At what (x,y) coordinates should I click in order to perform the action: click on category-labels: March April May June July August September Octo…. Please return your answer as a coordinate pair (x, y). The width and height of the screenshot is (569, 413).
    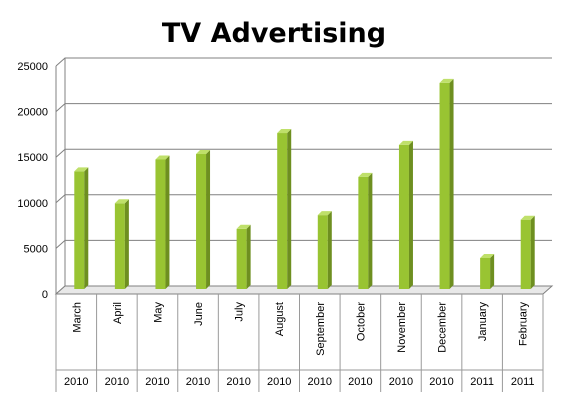
    Looking at the image, I should click on (300, 329).